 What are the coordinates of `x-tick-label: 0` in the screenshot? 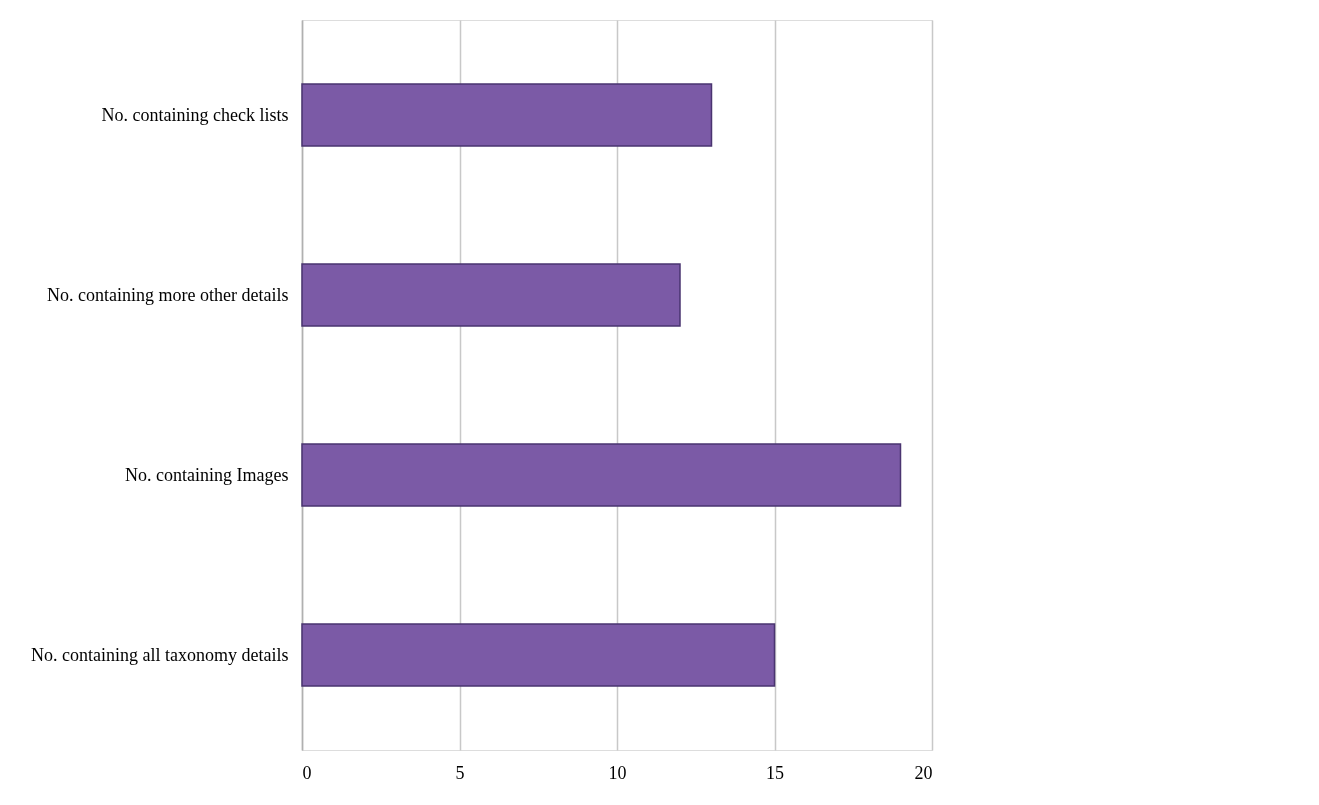 It's located at (307, 772).